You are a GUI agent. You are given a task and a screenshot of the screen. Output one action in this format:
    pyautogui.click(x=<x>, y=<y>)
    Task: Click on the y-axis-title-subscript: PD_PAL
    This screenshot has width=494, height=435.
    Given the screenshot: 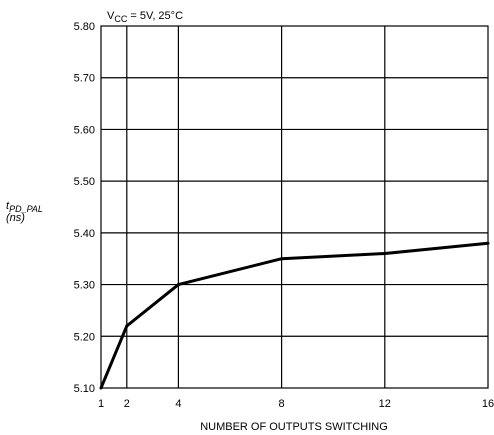 What is the action you would take?
    pyautogui.click(x=26, y=209)
    